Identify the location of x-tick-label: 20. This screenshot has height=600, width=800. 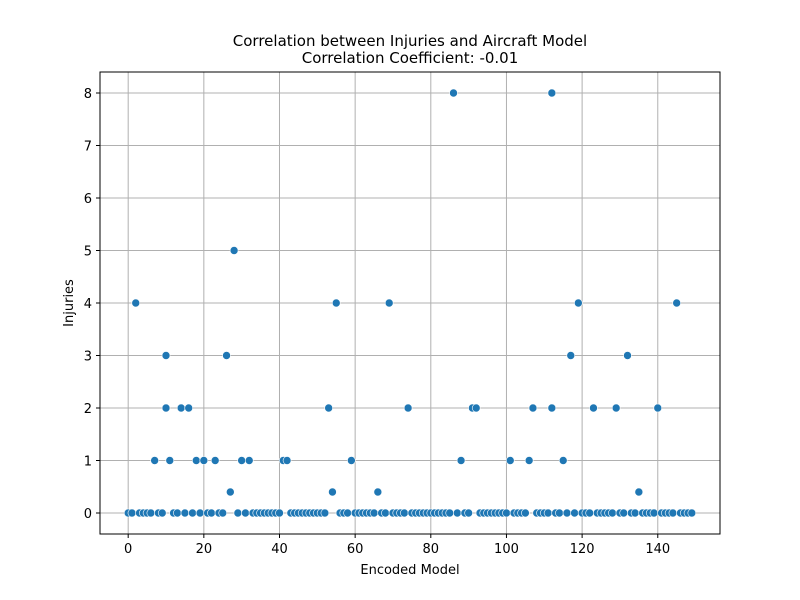
(204, 549).